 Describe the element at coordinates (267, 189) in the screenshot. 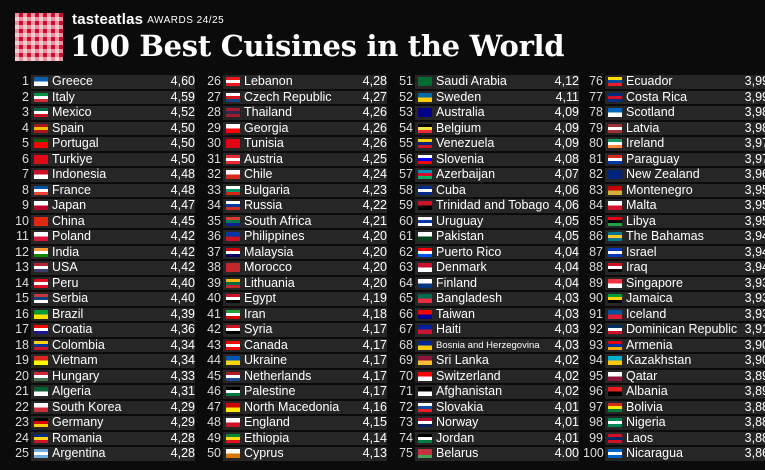

I see `cuisine-name: Bulgaria` at that location.